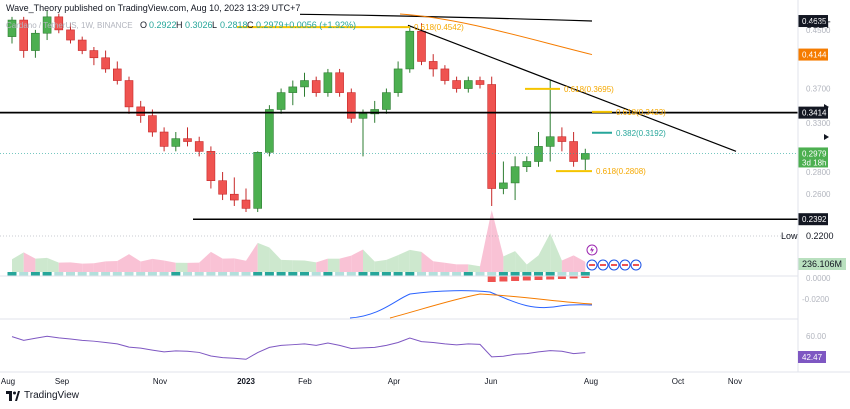  Describe the element at coordinates (214, 25) in the screenshot. I see `low-label: L` at that location.